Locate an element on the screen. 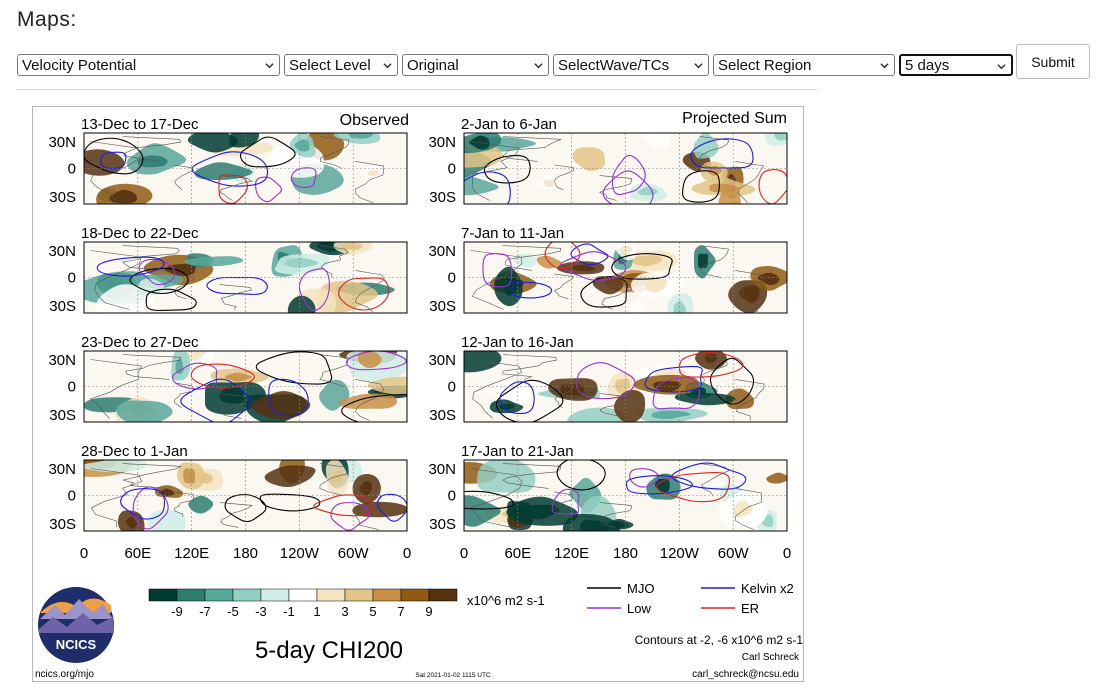 The image size is (1101, 688). map-panel: 23-Dec to 27-Dec 30N 0 30S is located at coordinates (228, 379).